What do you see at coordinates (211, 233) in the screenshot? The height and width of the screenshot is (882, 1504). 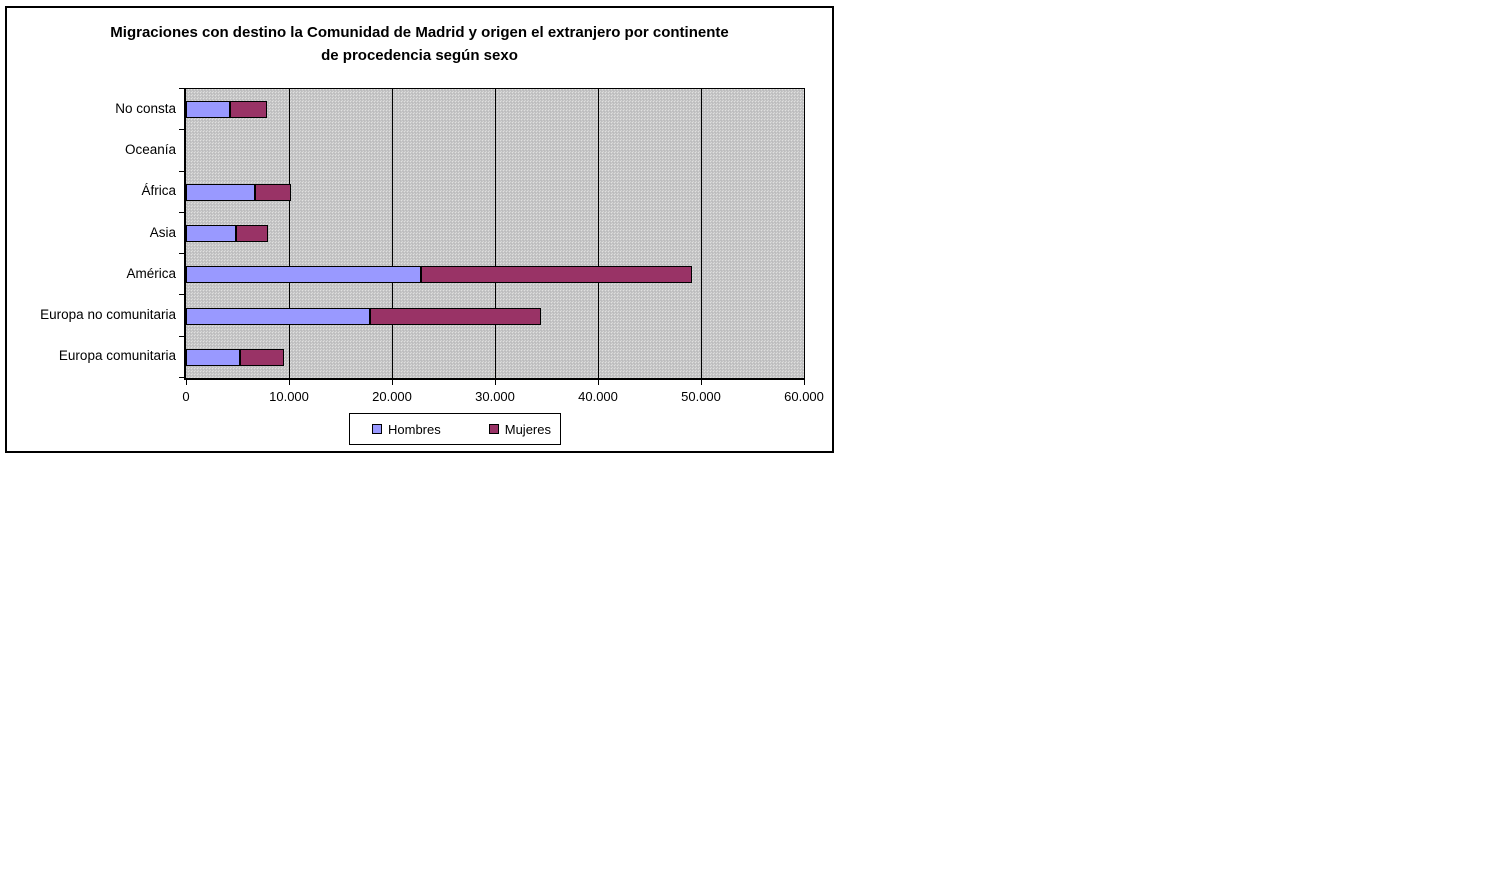 I see `bar-hombres-asia` at bounding box center [211, 233].